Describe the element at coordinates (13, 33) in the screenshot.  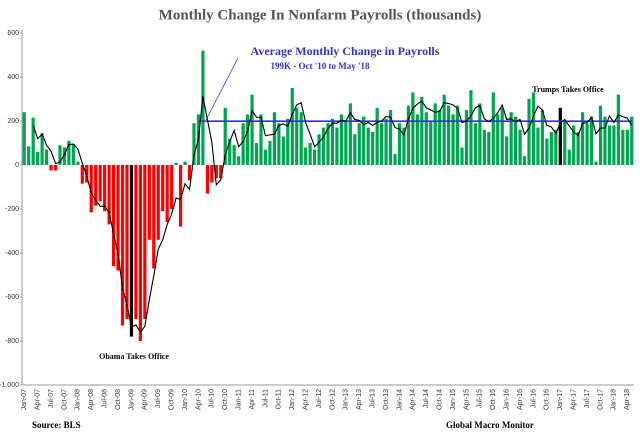
I see `y-tick-label: 600` at that location.